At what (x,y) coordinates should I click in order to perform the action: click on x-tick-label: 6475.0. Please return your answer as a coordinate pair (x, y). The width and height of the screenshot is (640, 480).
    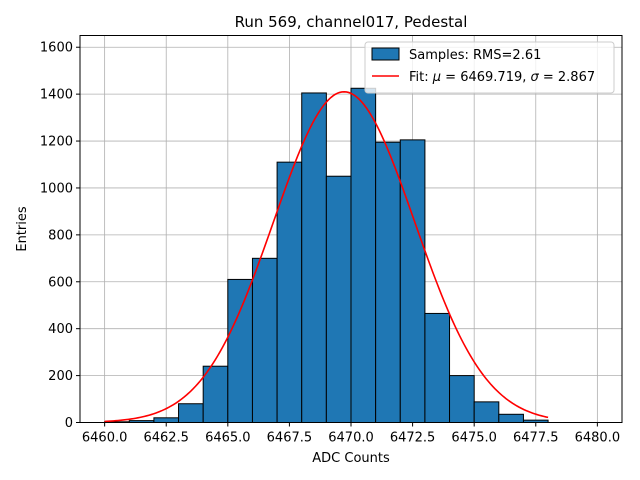
    Looking at the image, I should click on (474, 438).